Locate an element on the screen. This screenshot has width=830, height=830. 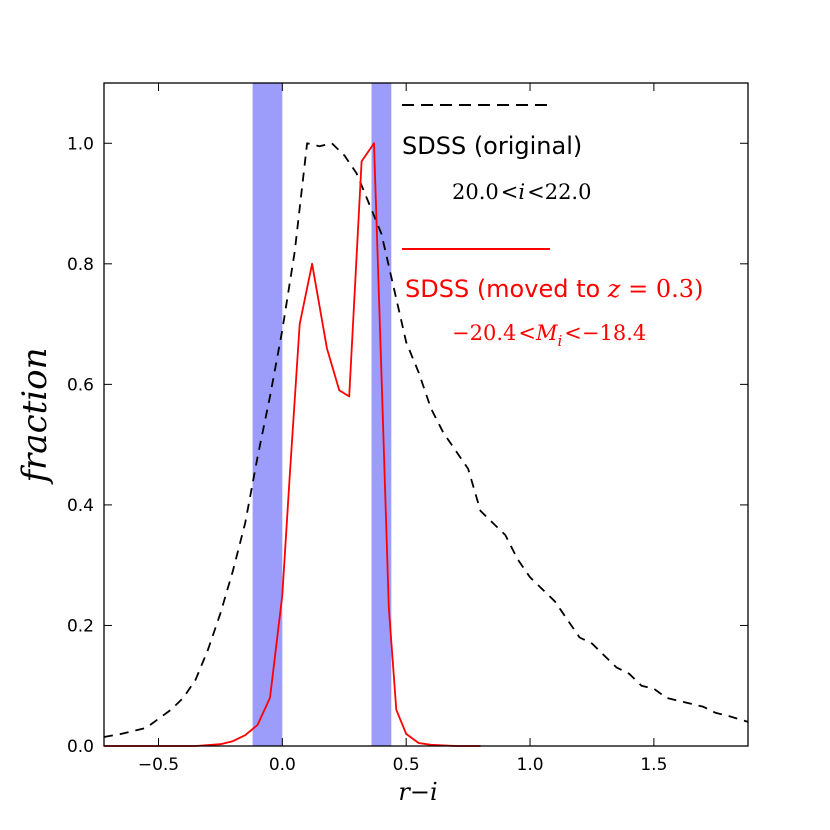
legend-moved-prefix: SDSS (moved to is located at coordinates (506, 289).